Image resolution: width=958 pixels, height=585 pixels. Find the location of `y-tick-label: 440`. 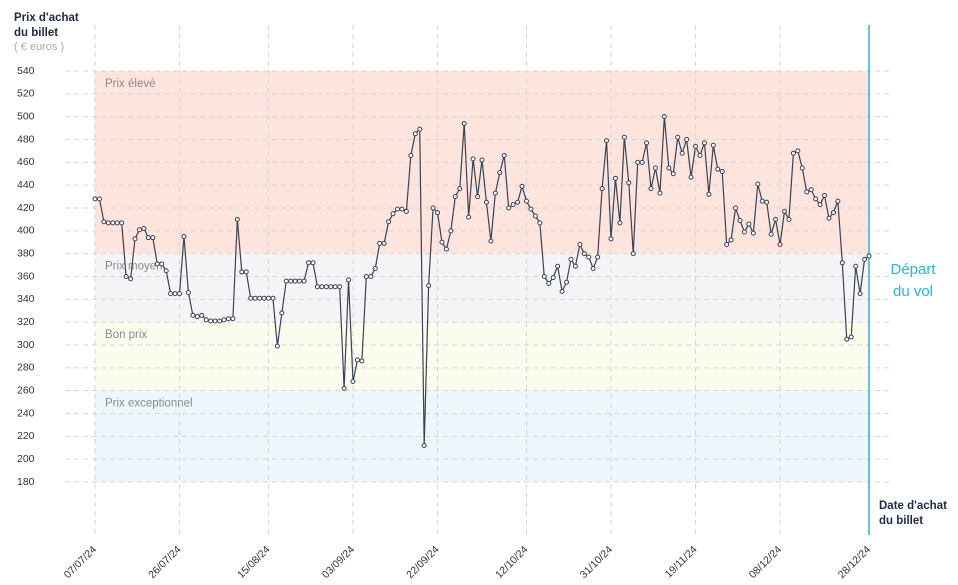

y-tick-label: 440 is located at coordinates (26, 185).